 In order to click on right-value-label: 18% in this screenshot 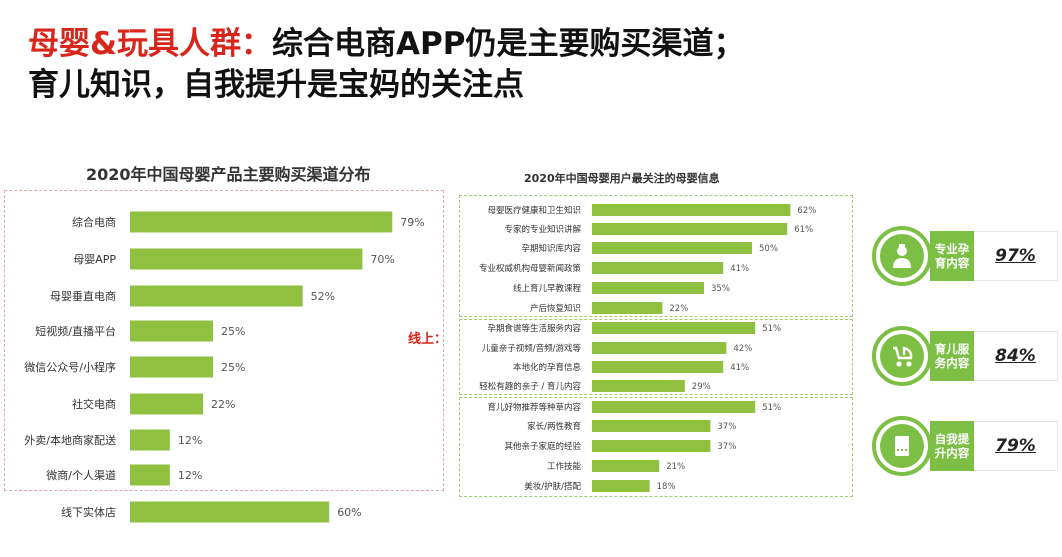, I will do `click(666, 487)`.